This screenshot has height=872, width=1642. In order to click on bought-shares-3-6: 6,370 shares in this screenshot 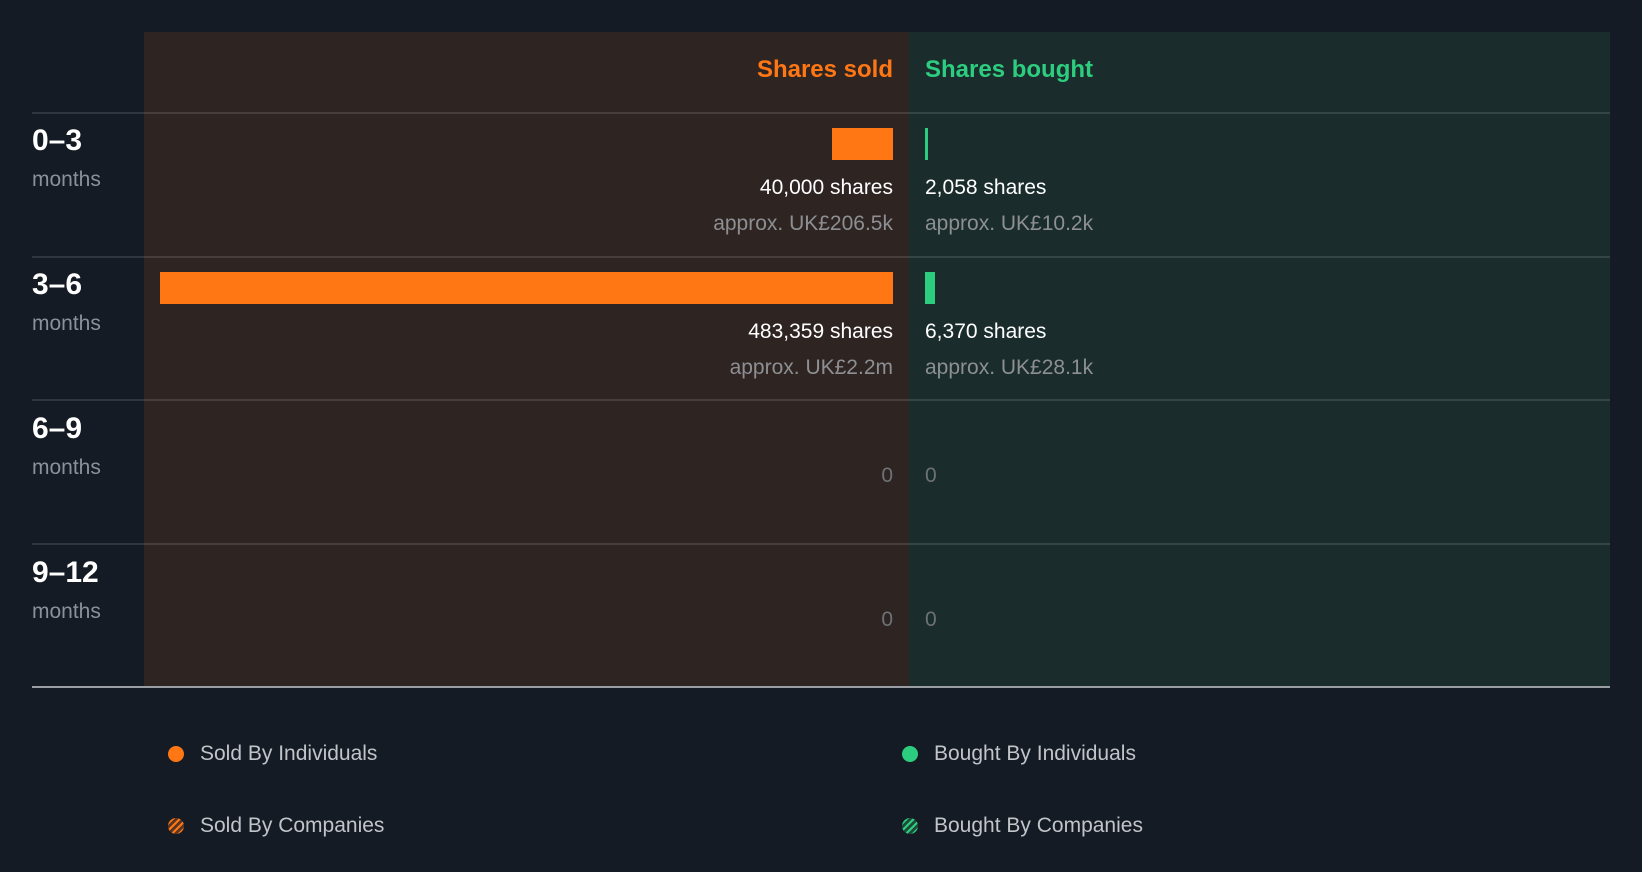, I will do `click(986, 331)`.